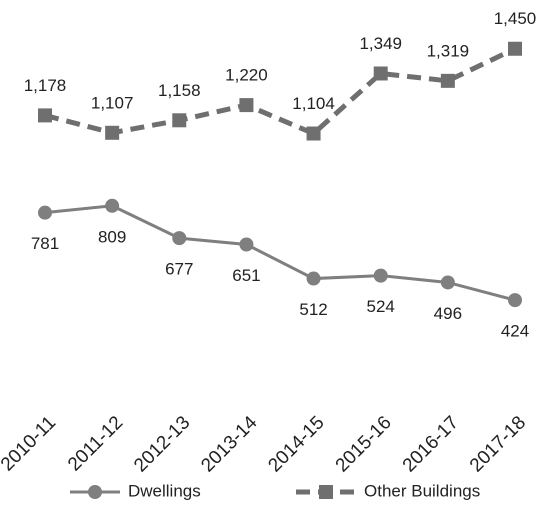 The height and width of the screenshot is (508, 542). Describe the element at coordinates (246, 275) in the screenshot. I see `data-label: 651` at that location.